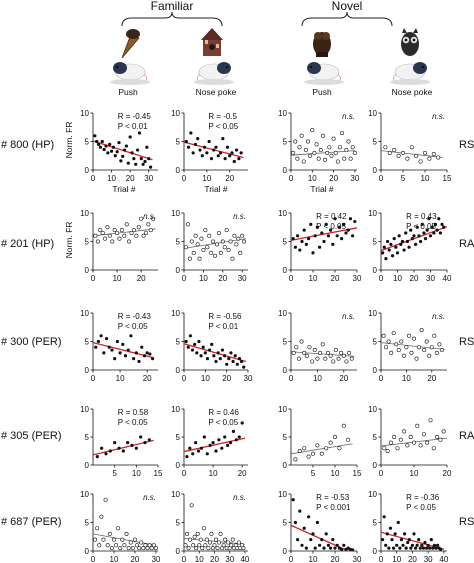  Describe the element at coordinates (31, 522) in the screenshot. I see `row-label-687: # 687 (PER)` at that location.